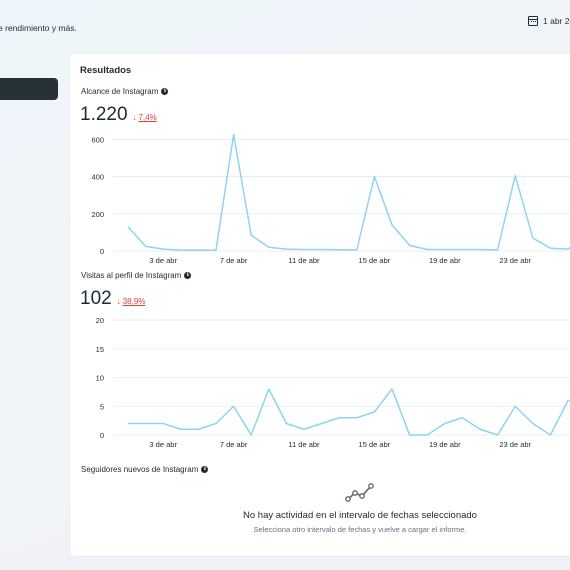 This screenshot has width=570, height=570. Describe the element at coordinates (38, 28) in the screenshot. I see `page-subtitle: e rendimiento y más.` at that location.